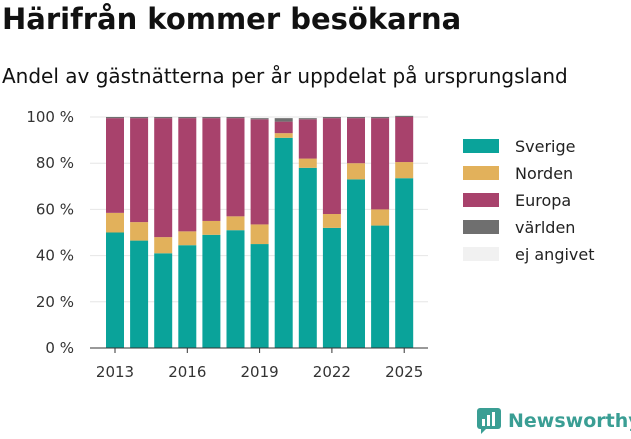  What do you see at coordinates (232, 19) in the screenshot?
I see `chart-title: Härifrån kommer besökarna` at bounding box center [232, 19].